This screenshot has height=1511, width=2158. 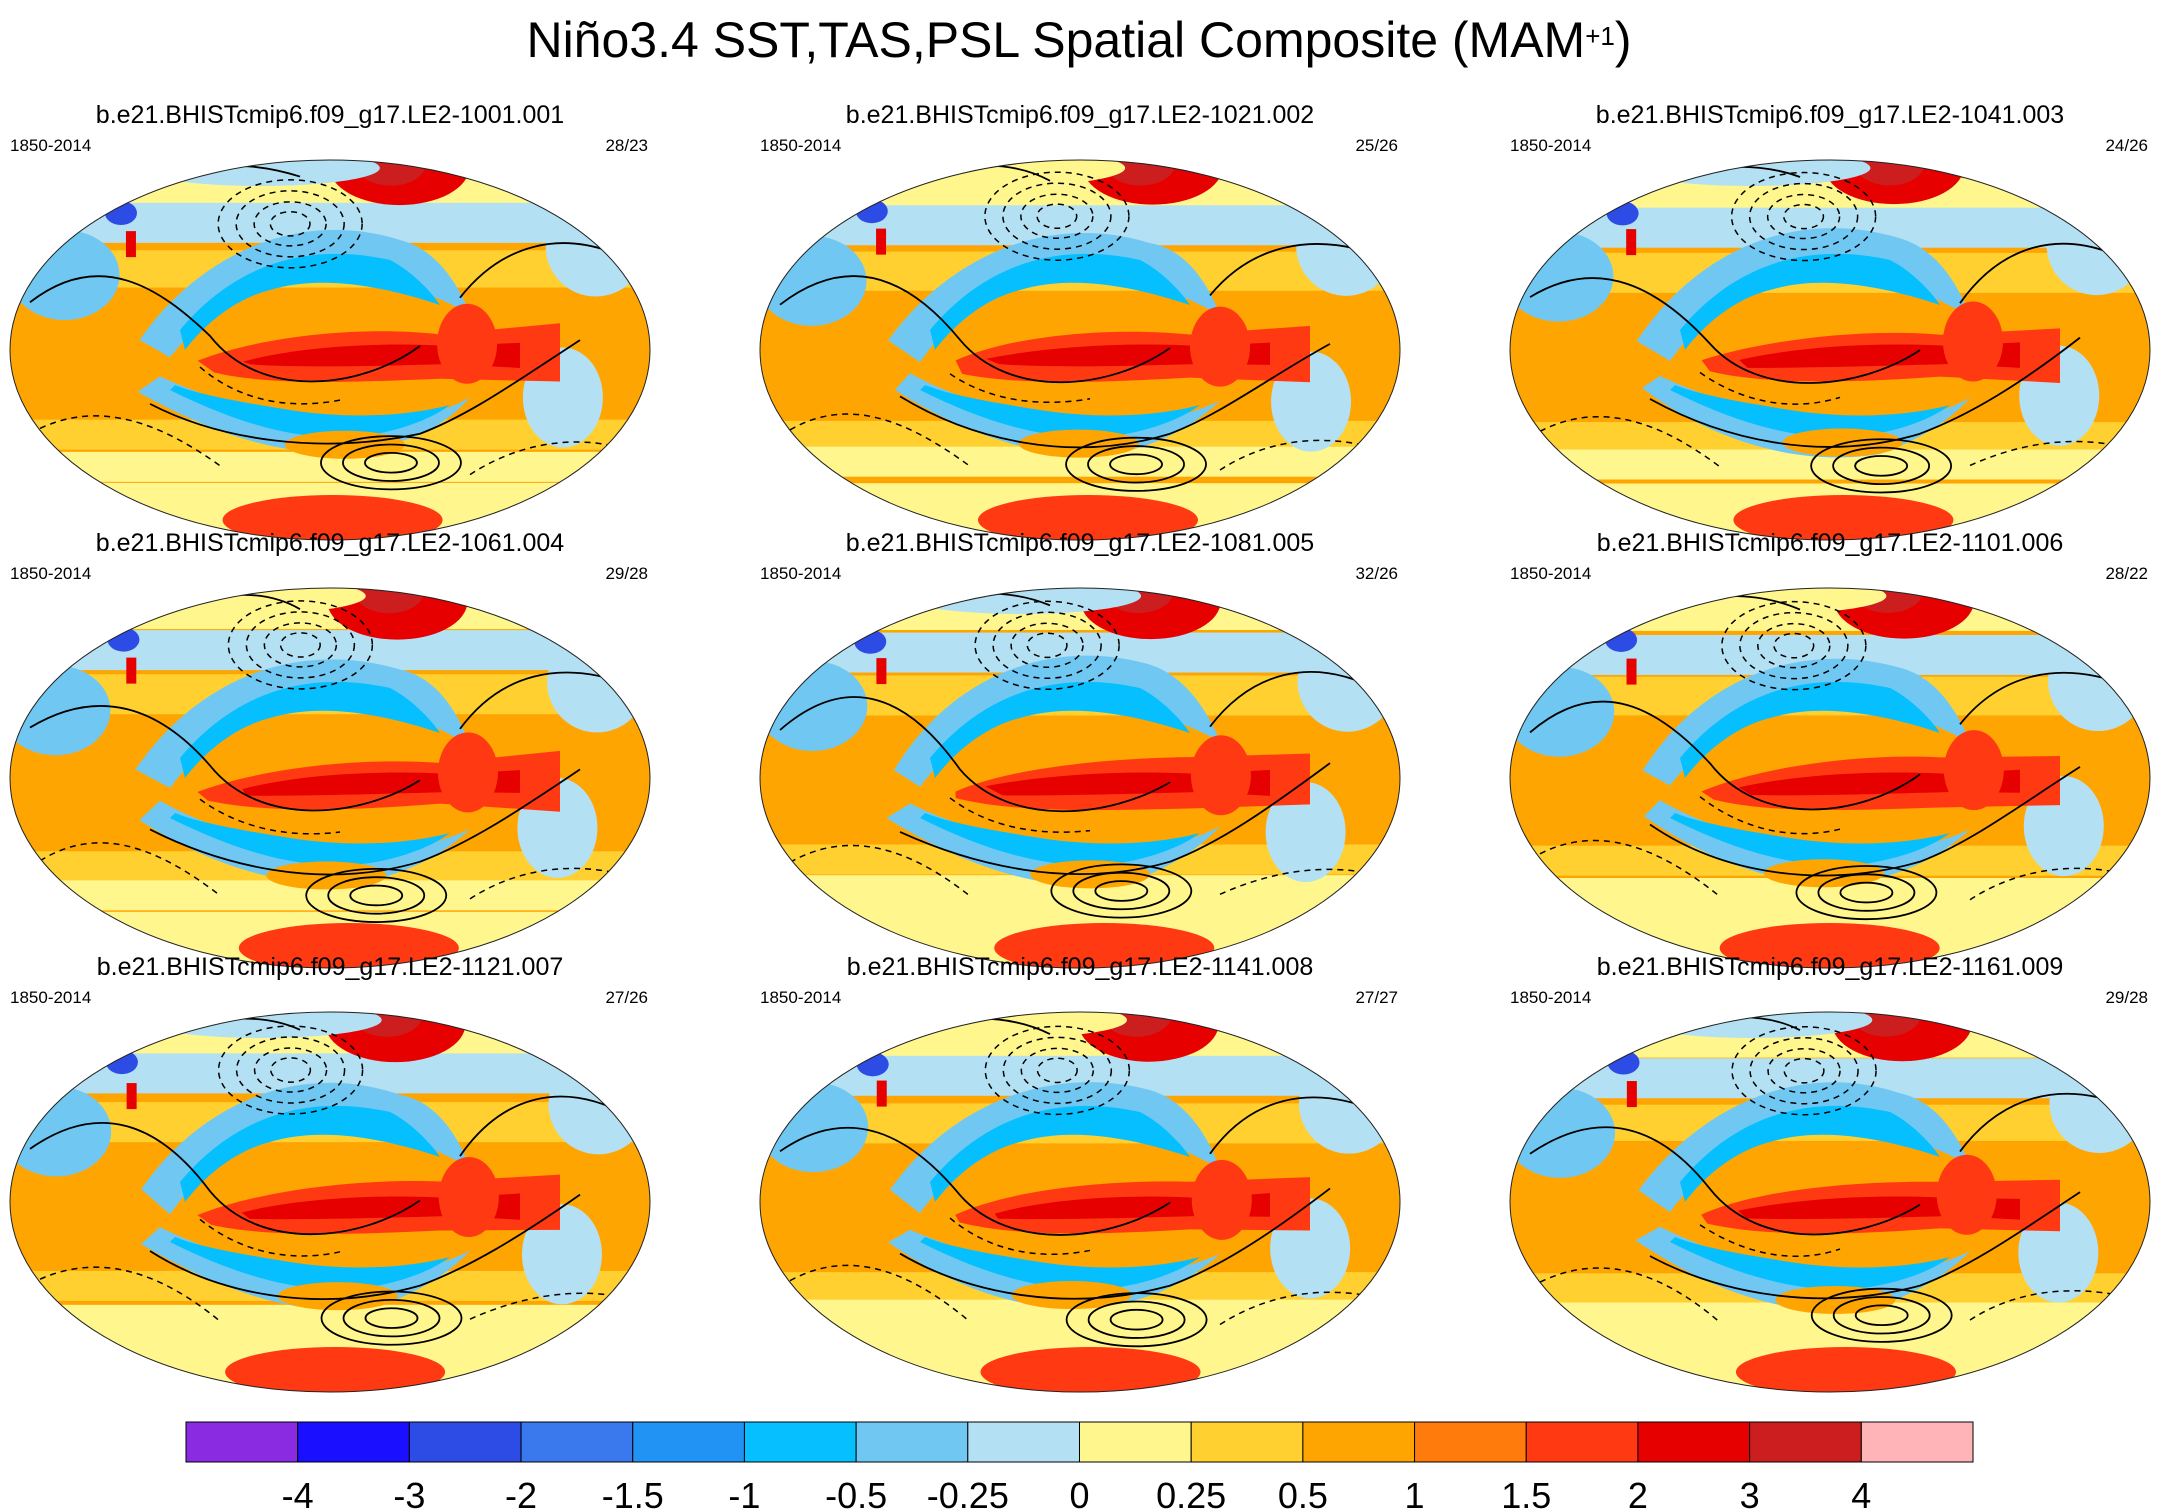 I want to click on panel-count-ratio: 28/22, so click(x=2126, y=573).